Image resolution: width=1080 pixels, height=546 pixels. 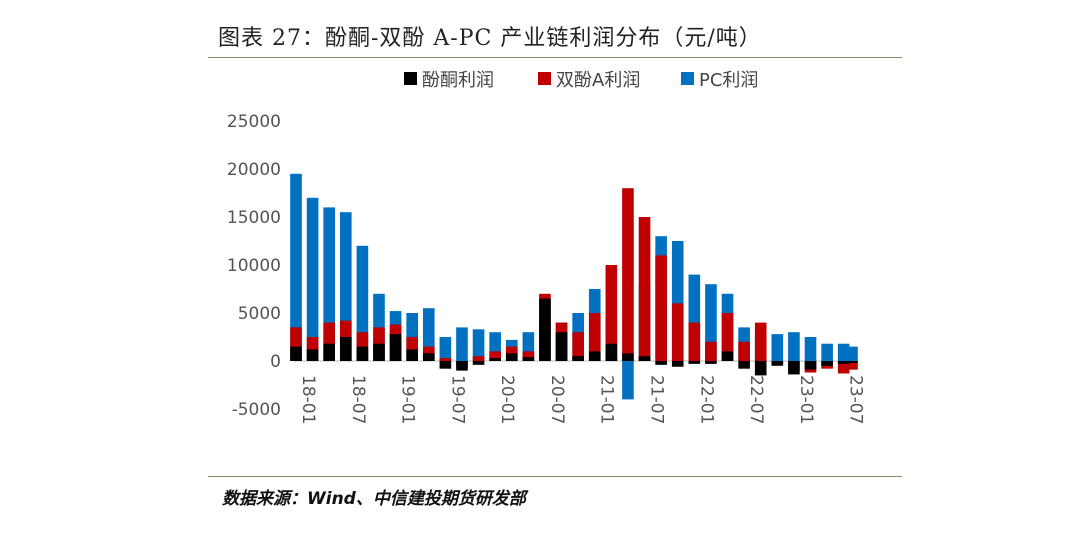 What do you see at coordinates (607, 399) in the screenshot?
I see `x-tick-label: 21-01` at bounding box center [607, 399].